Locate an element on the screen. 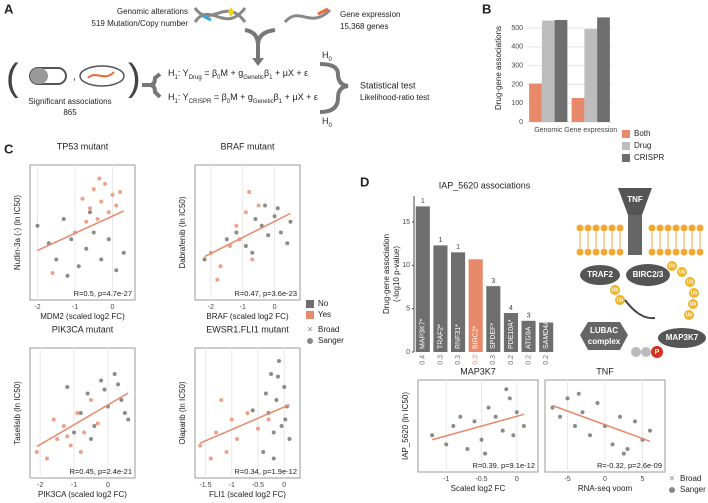 The width and height of the screenshot is (708, 503). tnf-shape is located at coordinates (635, 201).